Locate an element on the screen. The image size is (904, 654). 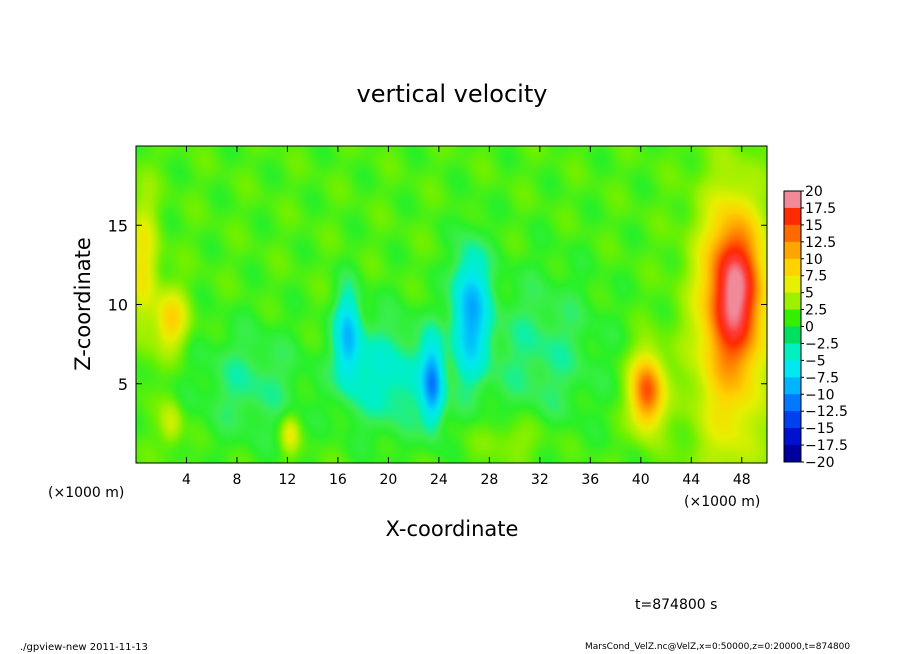
y-tick-label: 10 is located at coordinates (118, 305).